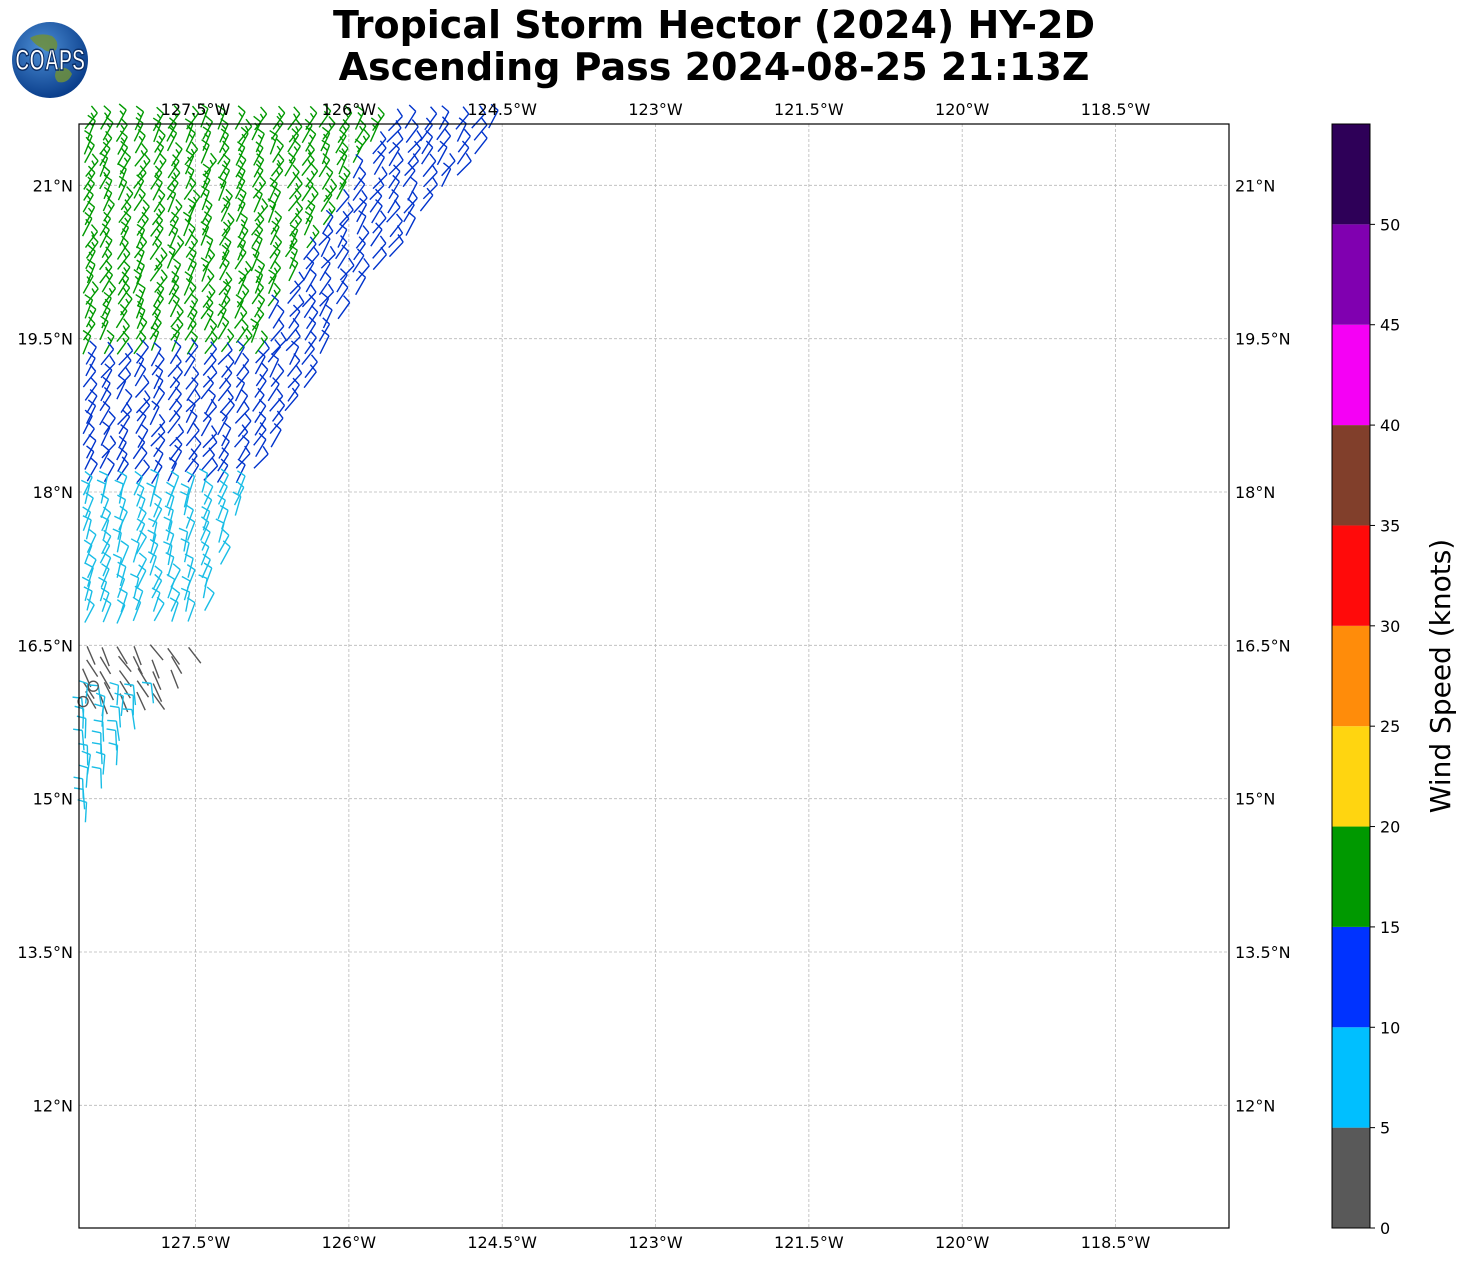  What do you see at coordinates (51, 58) in the screenshot?
I see `landmass-shape` at bounding box center [51, 58].